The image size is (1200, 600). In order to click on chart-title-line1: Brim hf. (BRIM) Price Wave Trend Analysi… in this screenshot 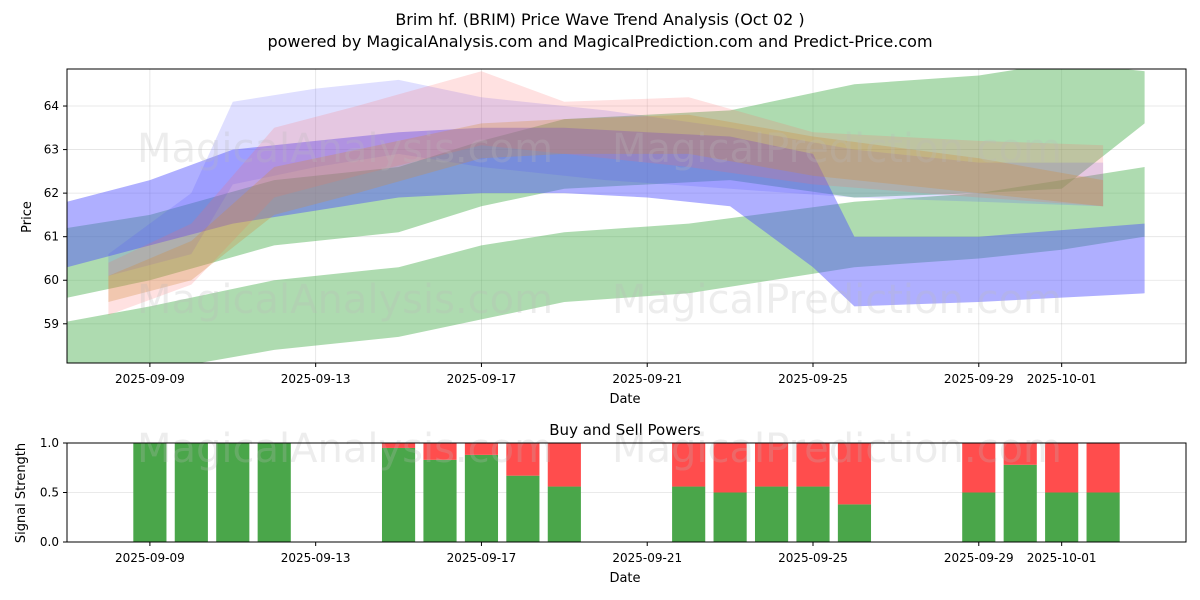, I will do `click(599, 19)`.